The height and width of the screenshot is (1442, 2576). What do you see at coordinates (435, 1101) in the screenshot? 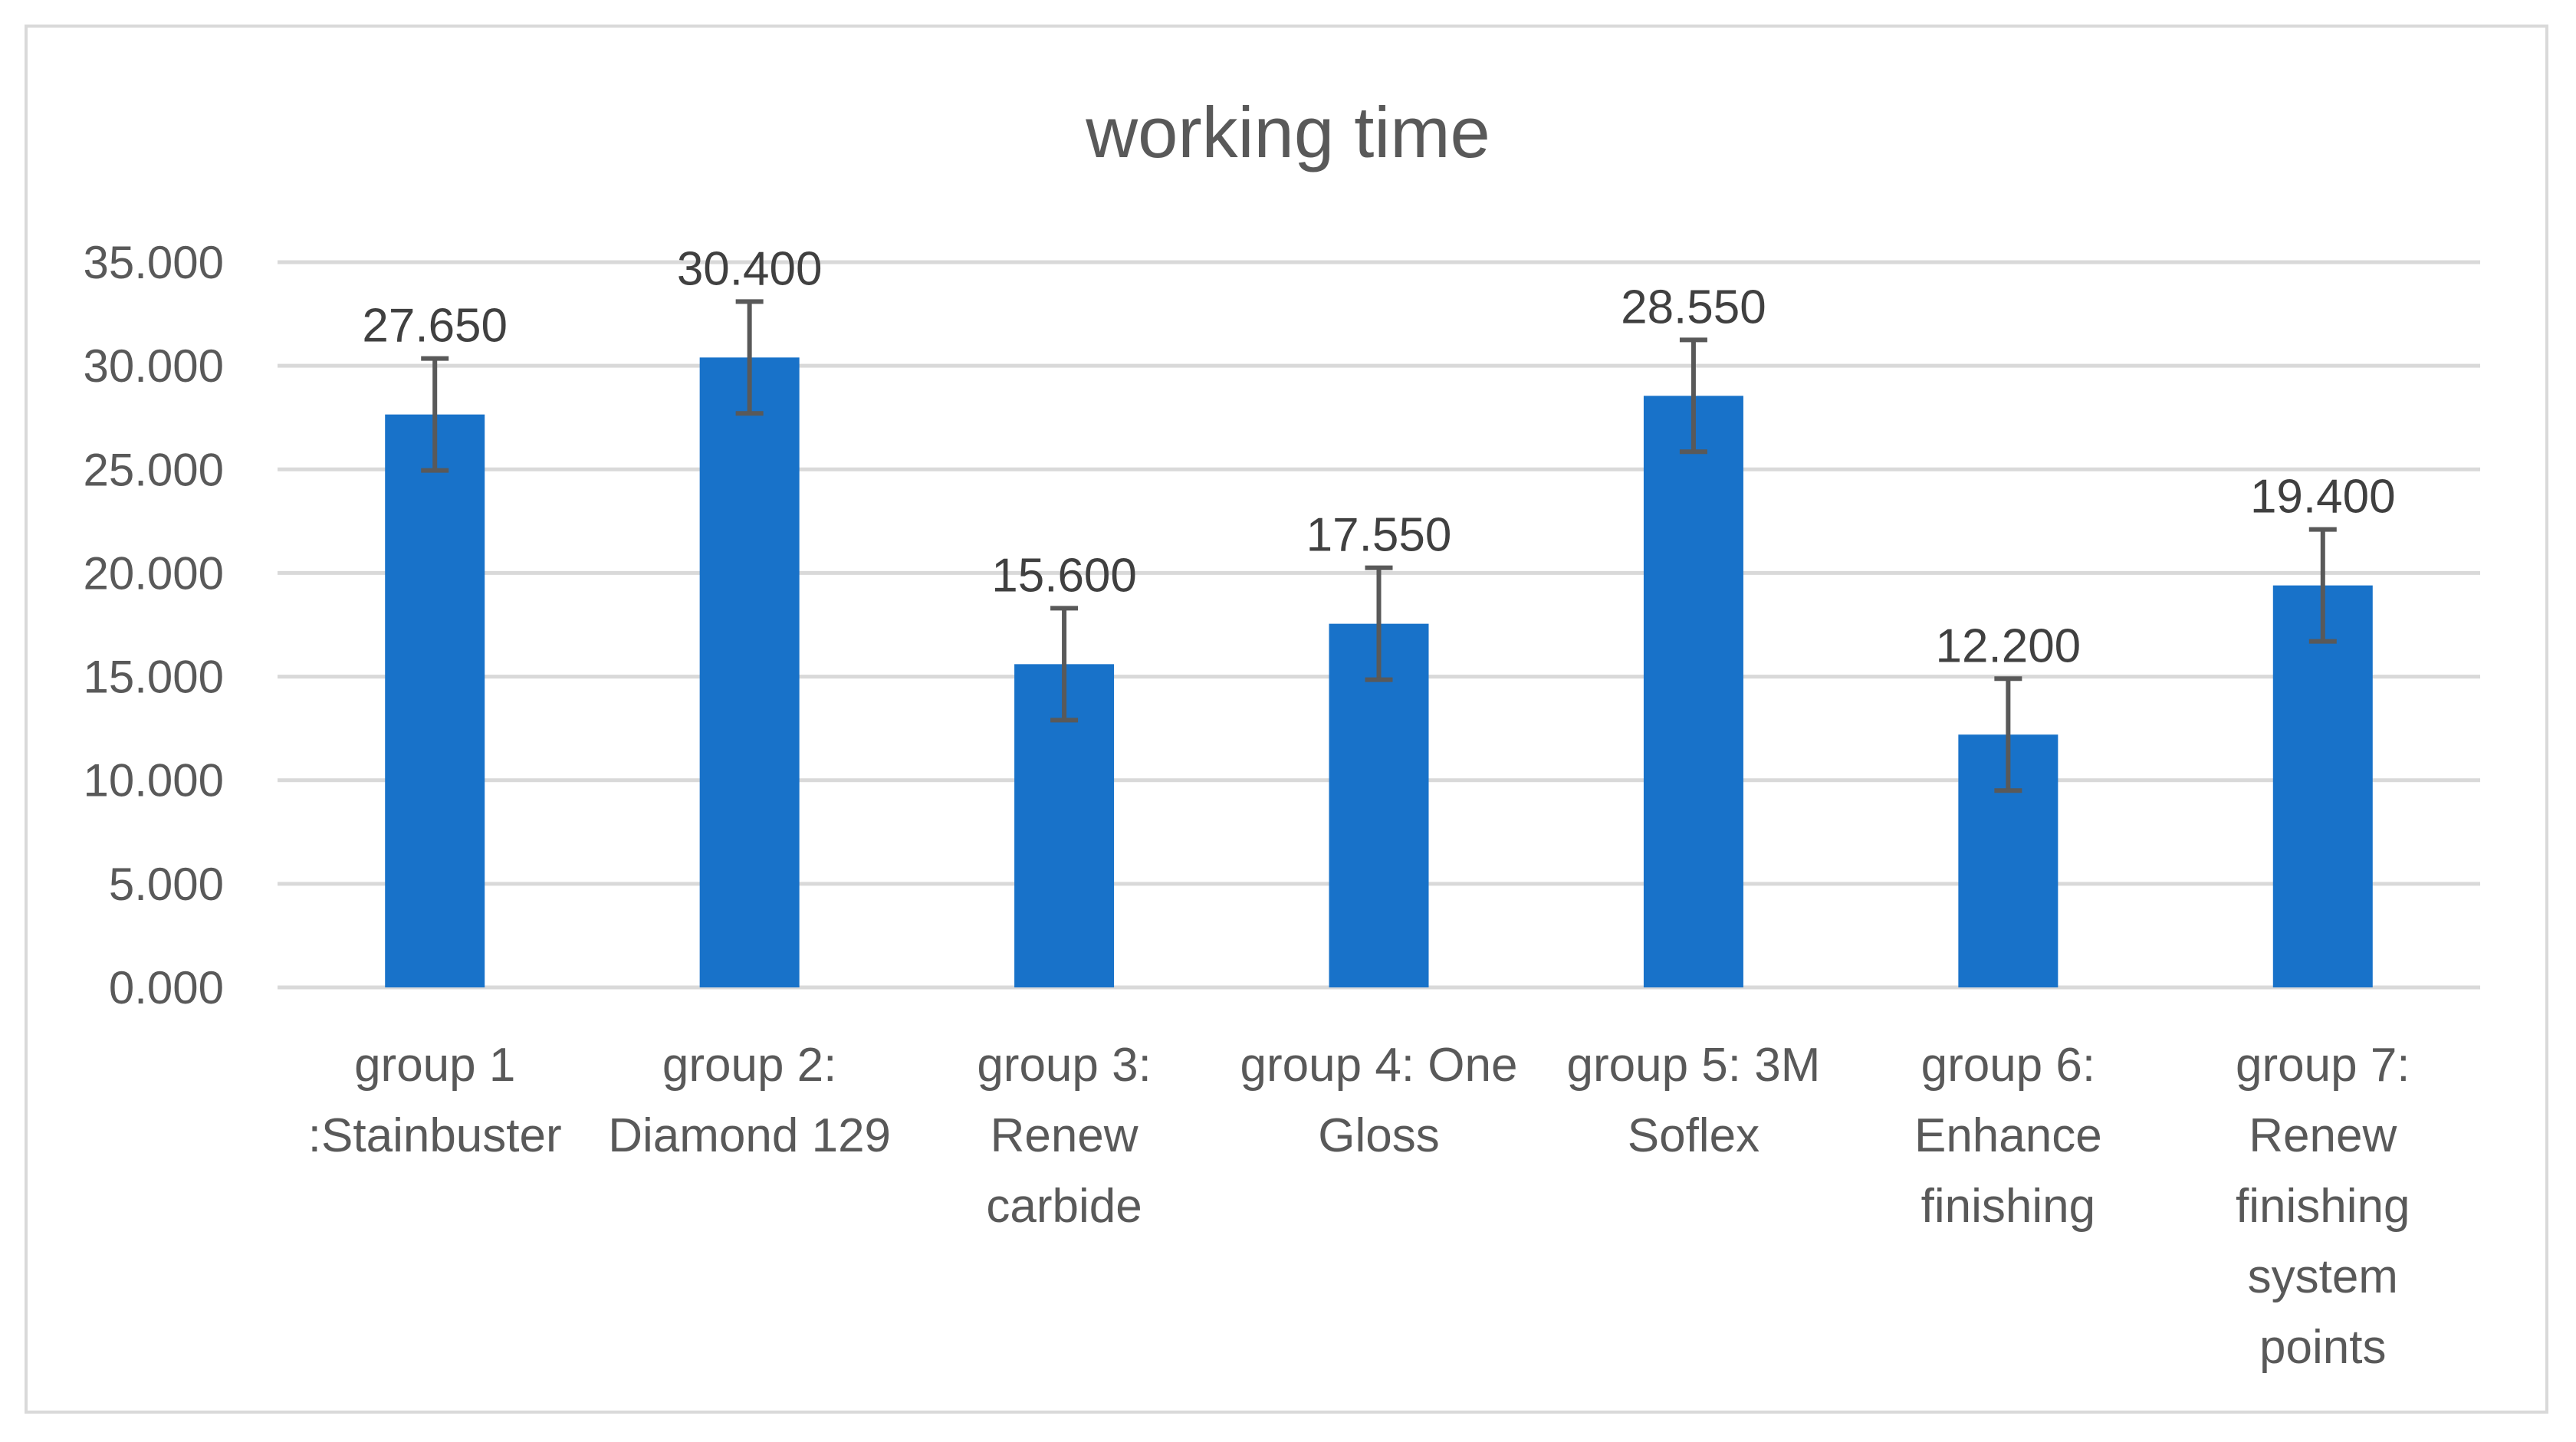
I see `category-label: group 1 :Stainbuster` at bounding box center [435, 1101].